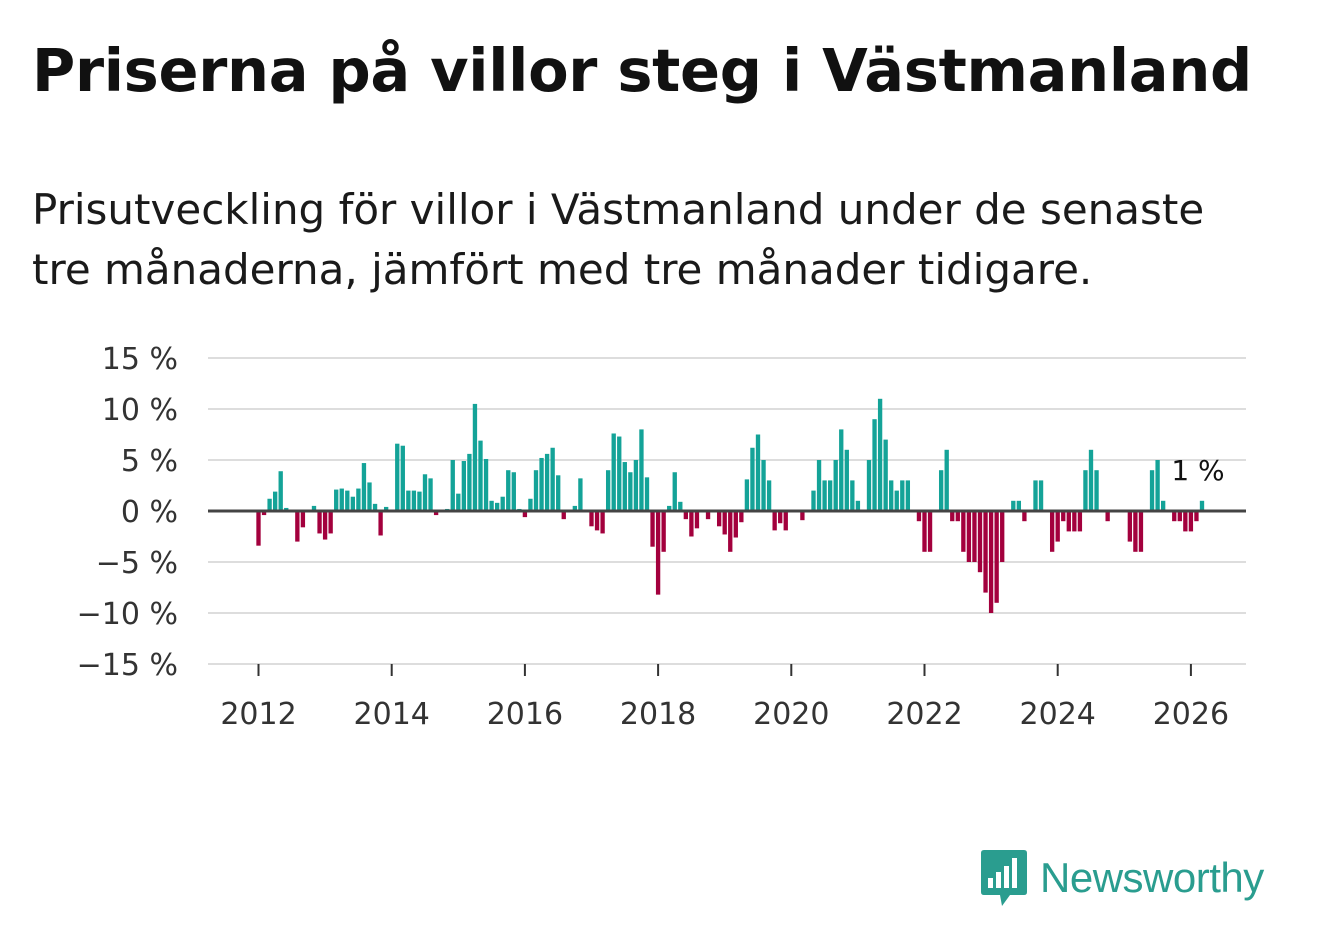  What do you see at coordinates (258, 714) in the screenshot?
I see `x-tick-label: 2012` at bounding box center [258, 714].